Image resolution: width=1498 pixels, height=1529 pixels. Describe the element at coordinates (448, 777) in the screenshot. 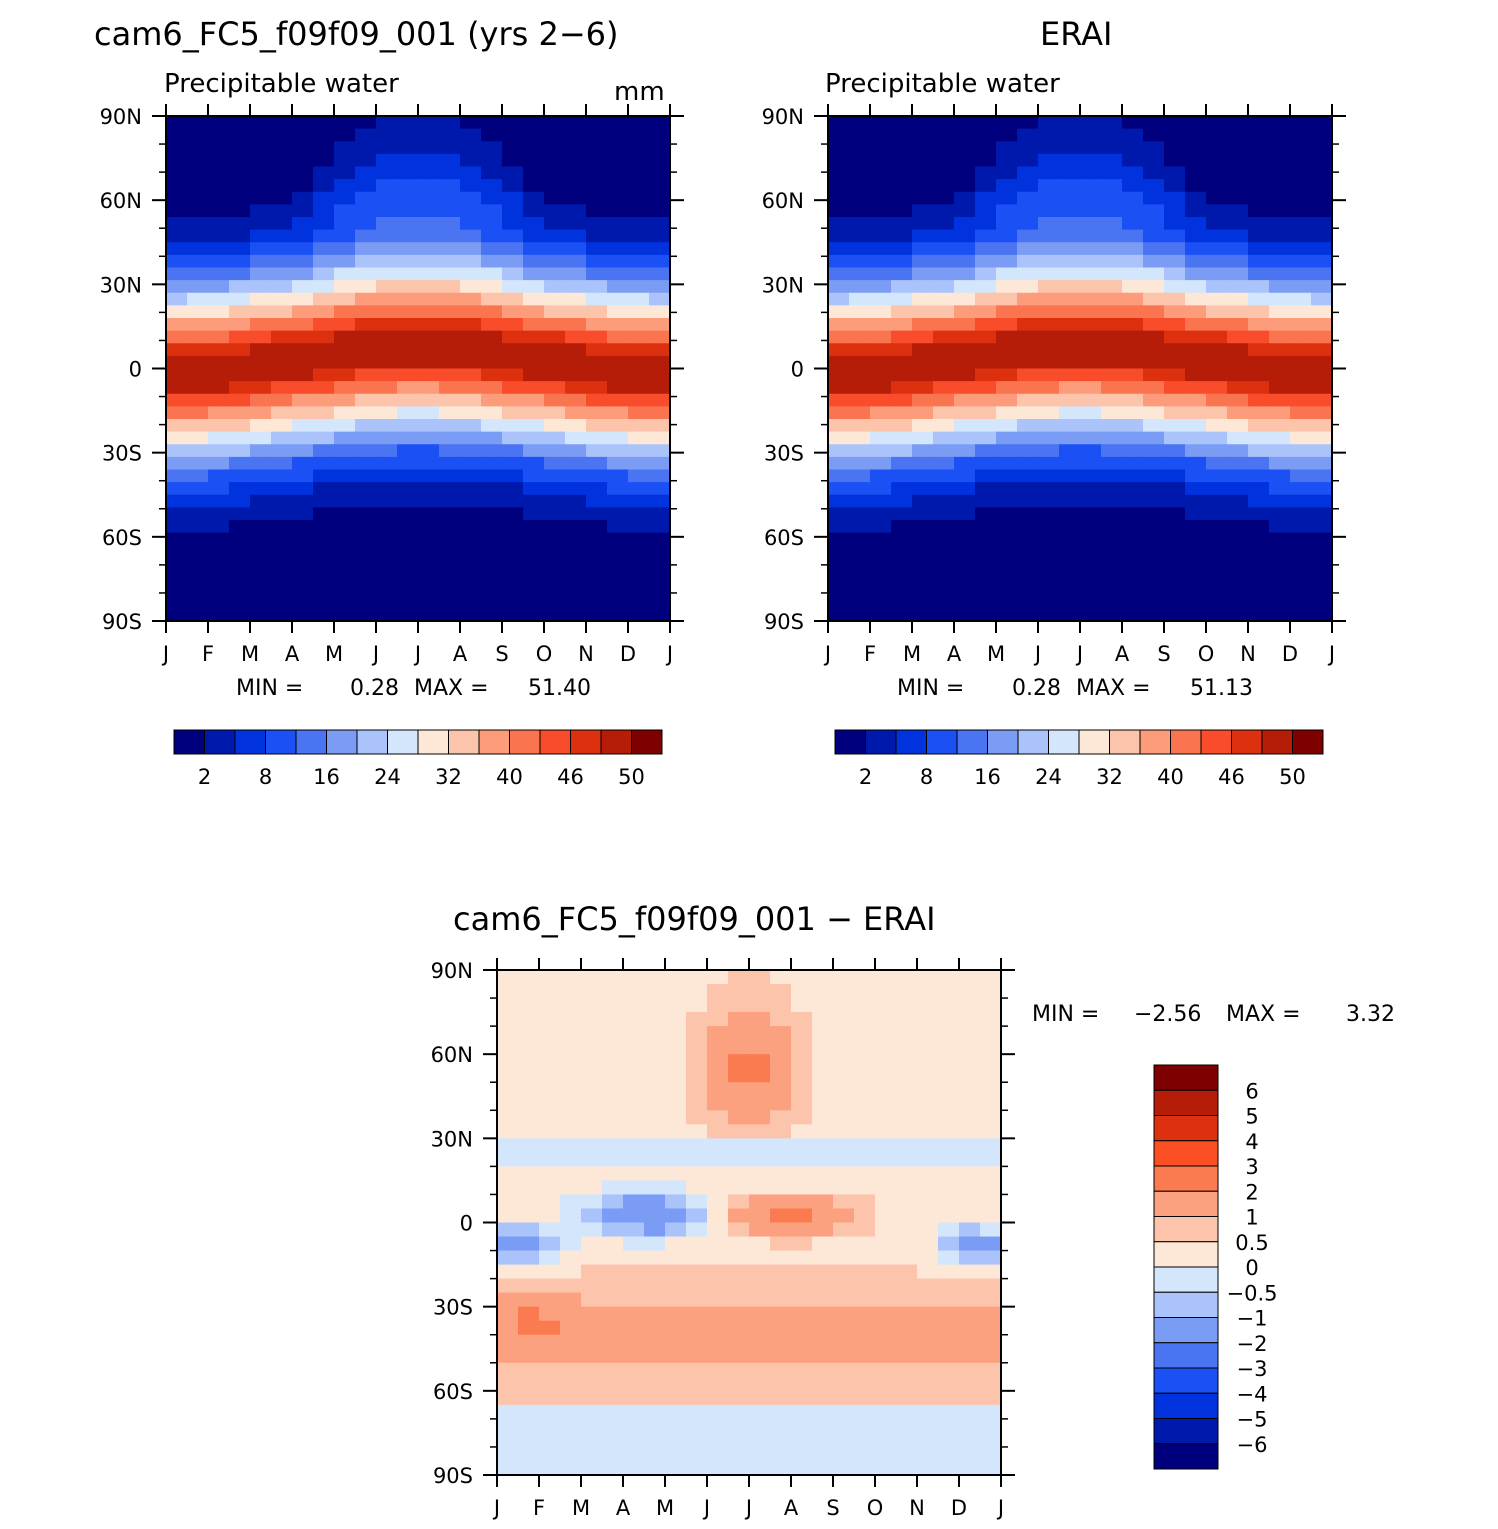

I see `left-colorbar-label: 32` at that location.